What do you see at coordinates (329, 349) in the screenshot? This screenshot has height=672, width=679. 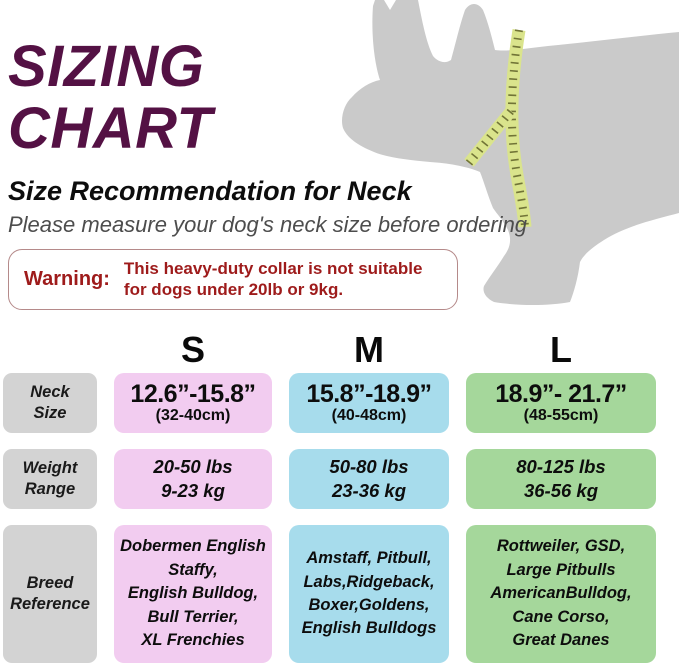 I see `size-header-row: S M L` at bounding box center [329, 349].